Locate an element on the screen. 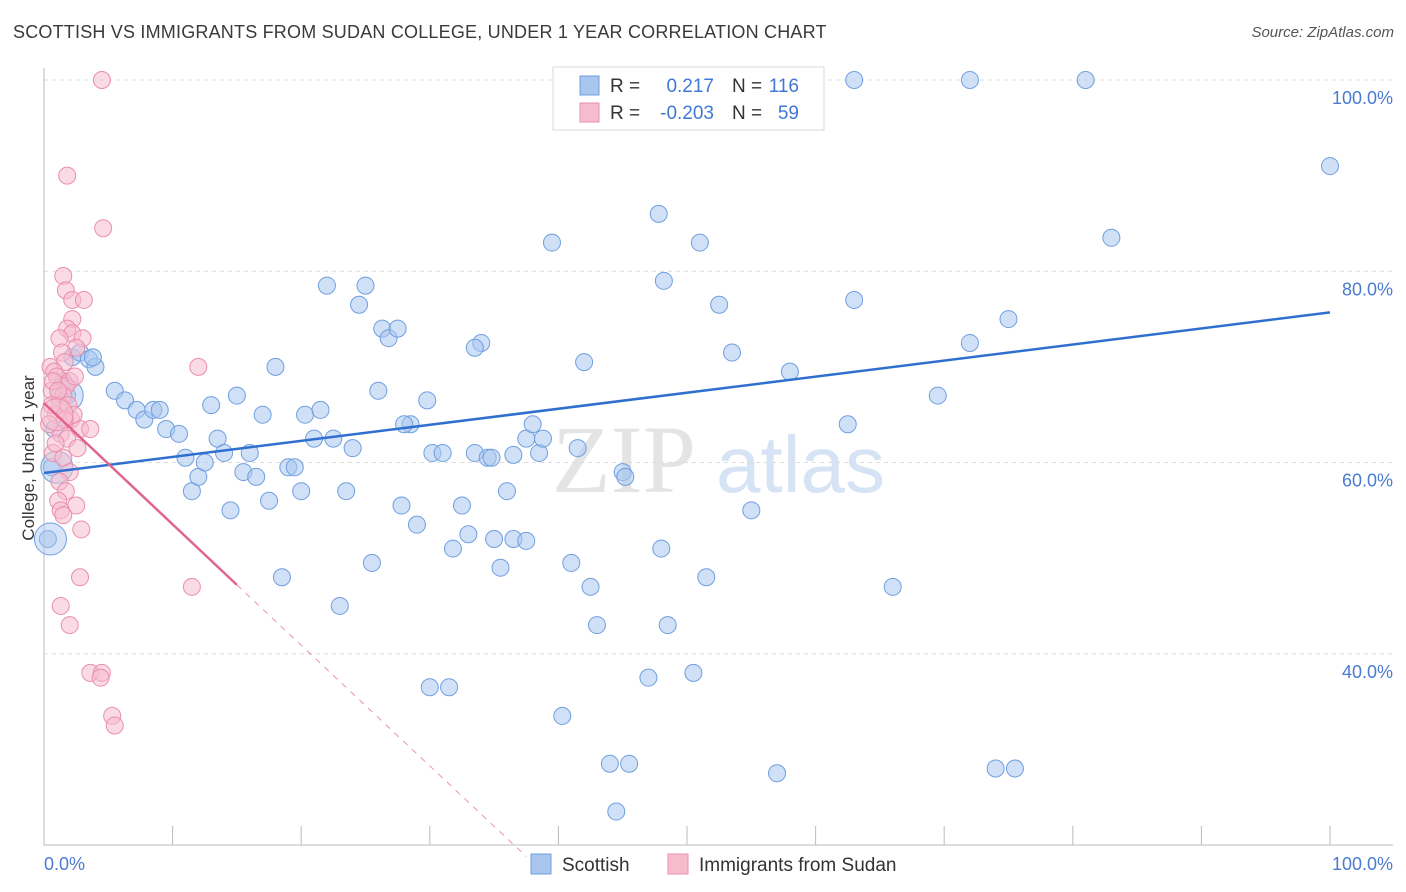 Image resolution: width=1406 pixels, height=892 pixels. legend-swatch-scottish is located at coordinates (589, 85).